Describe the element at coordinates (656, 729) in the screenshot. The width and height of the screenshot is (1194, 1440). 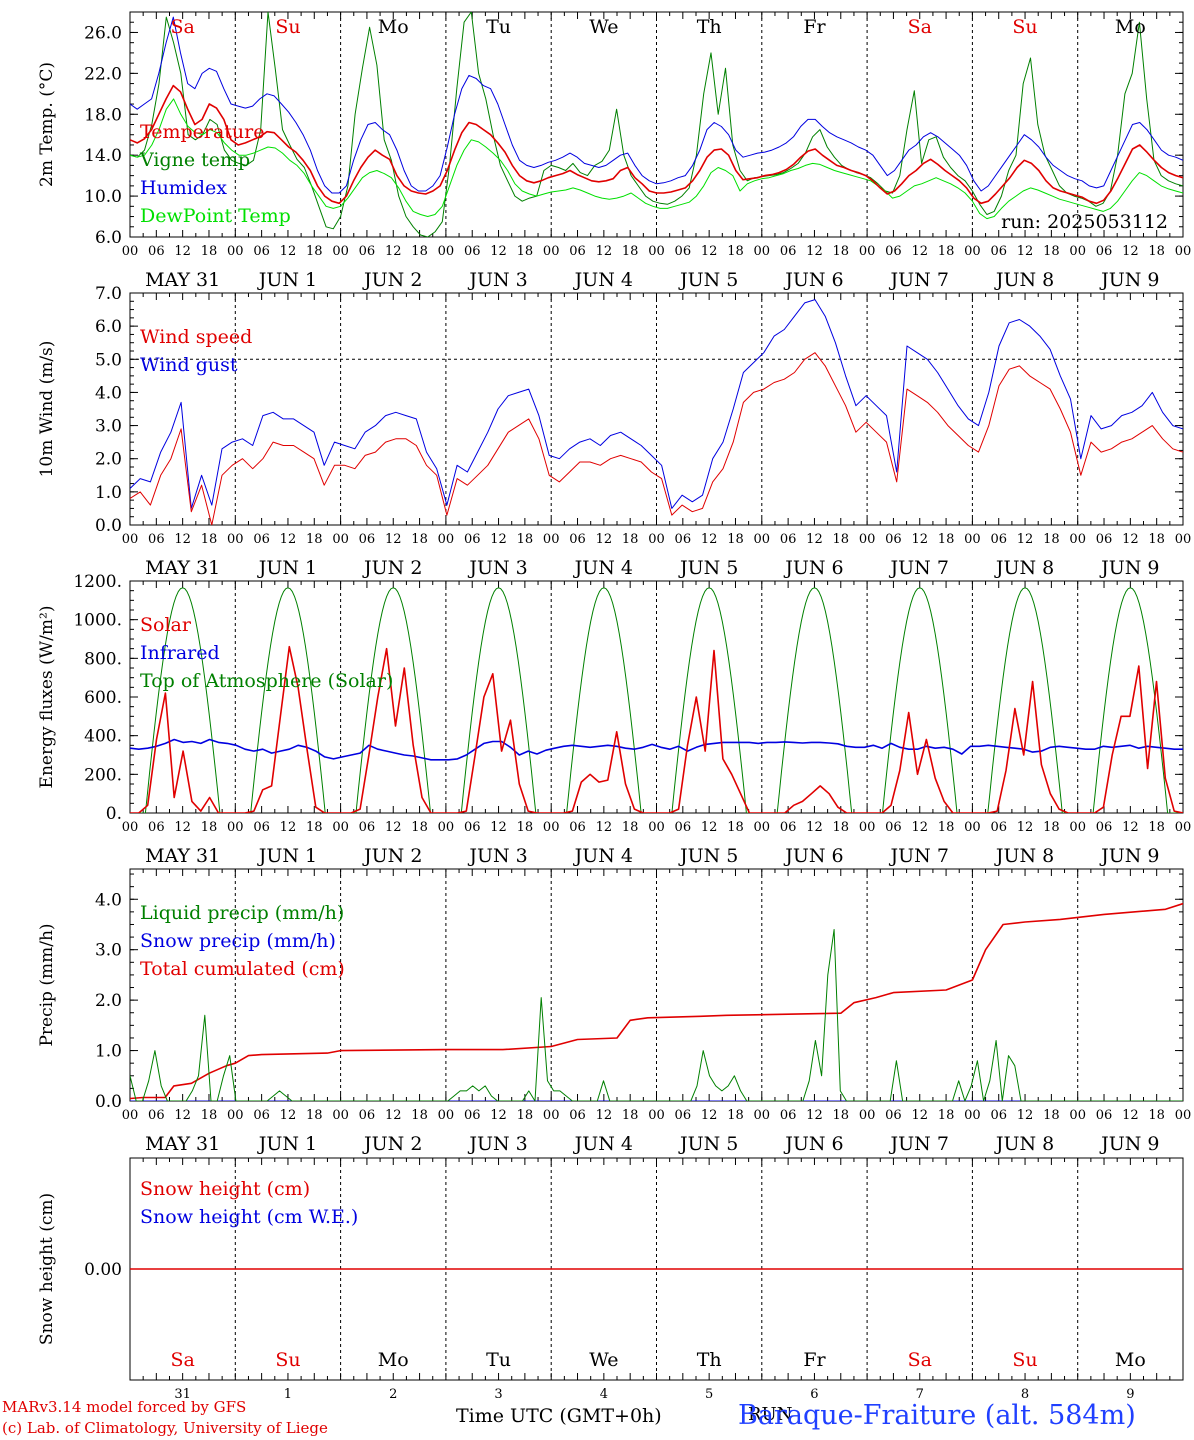
I see `series-line-solar` at that location.